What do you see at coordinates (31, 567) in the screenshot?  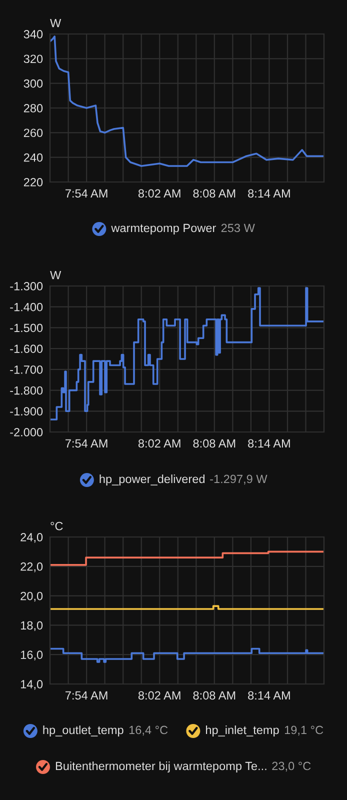 I see `y-tick-label: 22,0` at bounding box center [31, 567].